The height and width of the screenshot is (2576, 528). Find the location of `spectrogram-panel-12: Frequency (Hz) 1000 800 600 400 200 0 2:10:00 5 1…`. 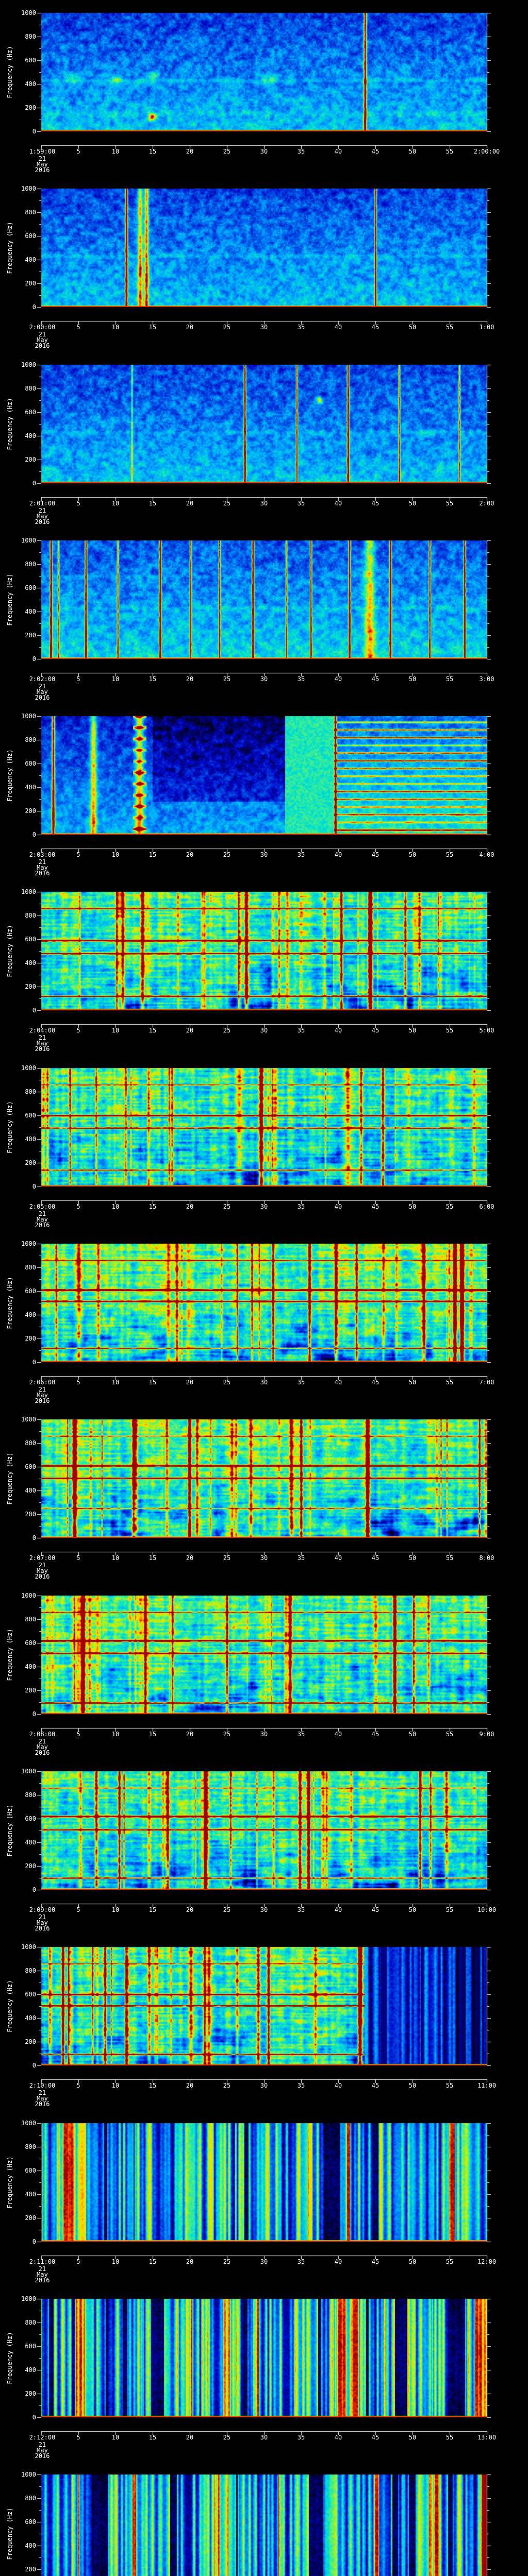

spectrogram-panel-12: Frequency (Hz) 1000 800 600 400 200 0 2:10:00 5 1… is located at coordinates (264, 2022).